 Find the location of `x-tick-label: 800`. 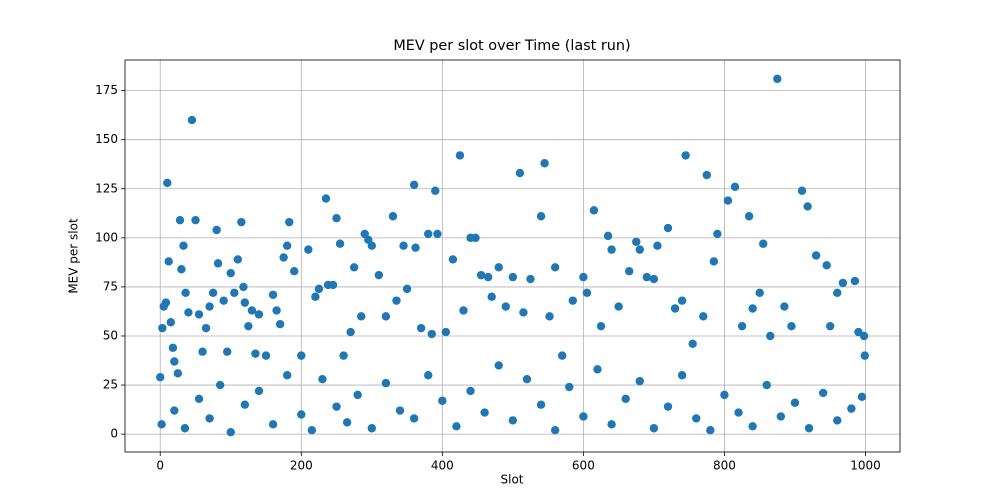

x-tick-label: 800 is located at coordinates (724, 466).